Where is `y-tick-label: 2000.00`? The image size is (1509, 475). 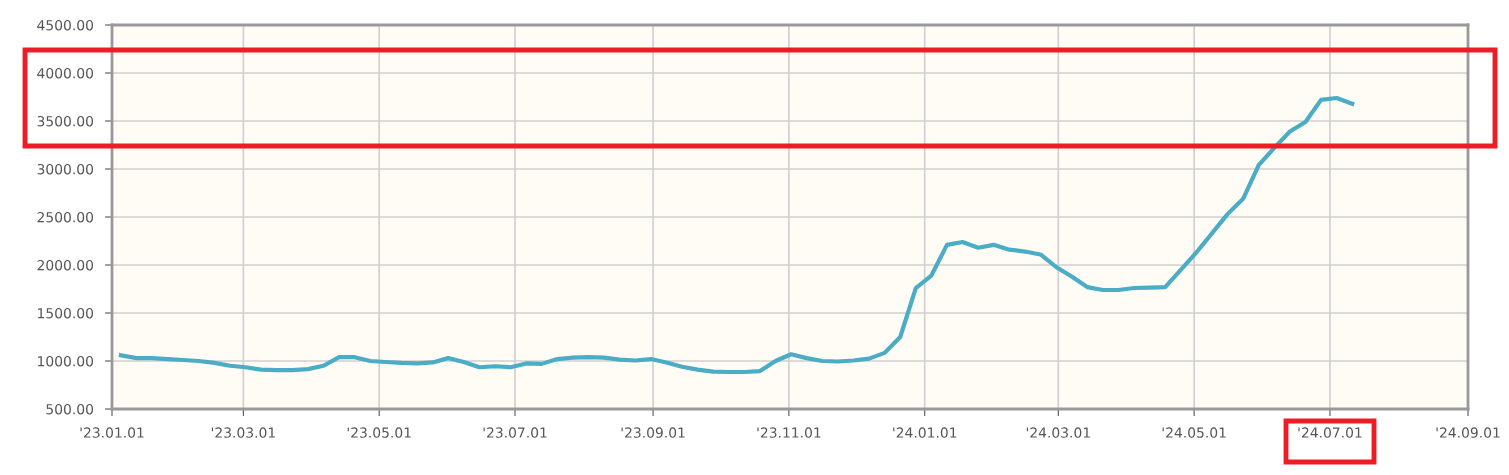 y-tick-label: 2000.00 is located at coordinates (65, 265).